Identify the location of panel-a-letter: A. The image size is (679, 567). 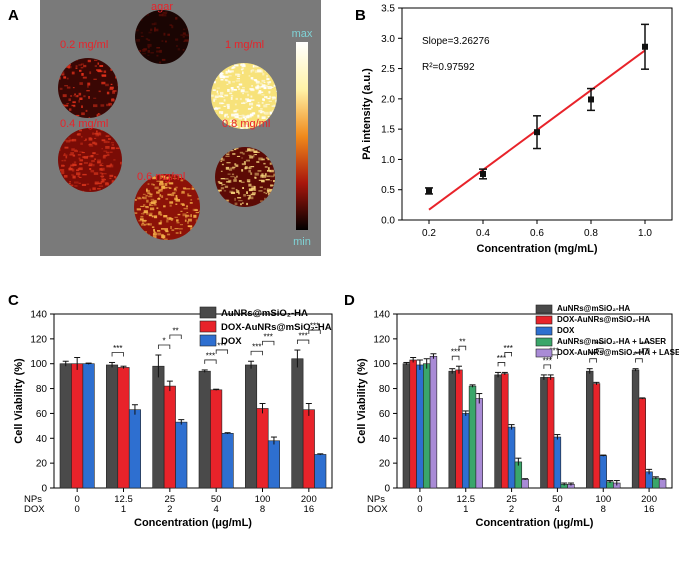
(13, 15).